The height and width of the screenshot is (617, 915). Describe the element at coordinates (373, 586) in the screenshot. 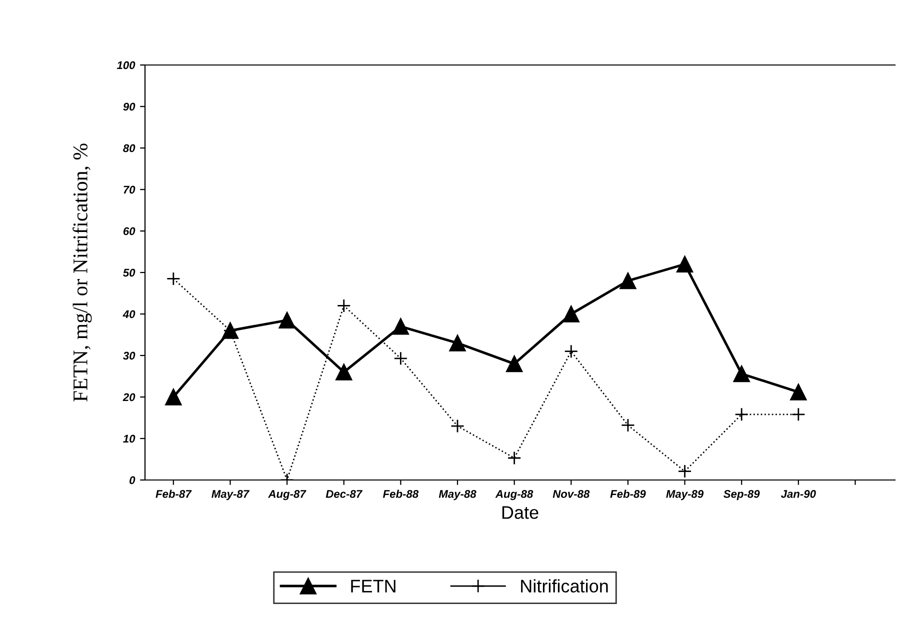

I see `legend-label: FETN` at that location.